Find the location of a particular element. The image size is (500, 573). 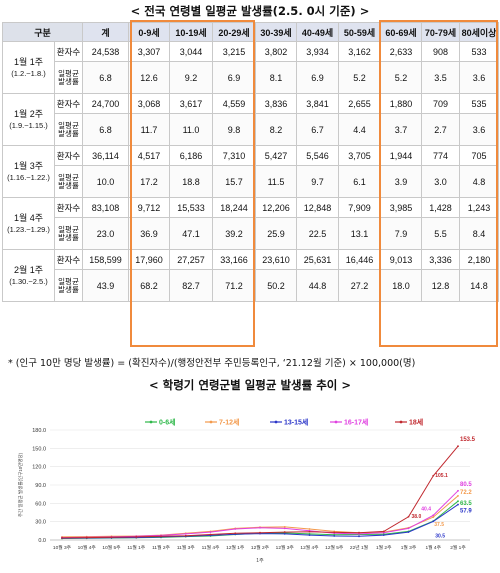

rate-cell: 13.1 is located at coordinates (359, 233).